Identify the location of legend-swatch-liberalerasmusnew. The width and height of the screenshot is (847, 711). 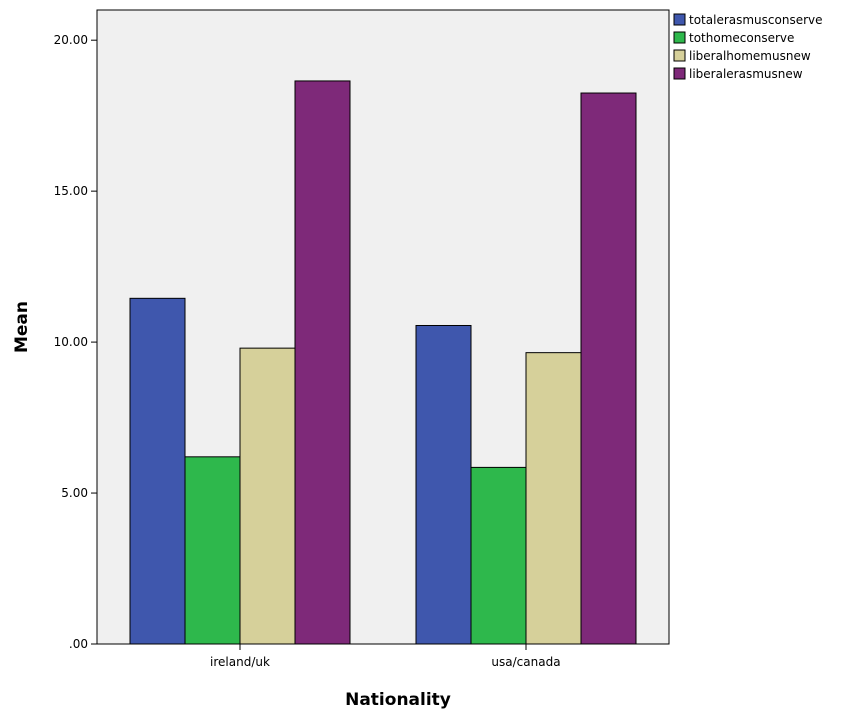
(679, 73).